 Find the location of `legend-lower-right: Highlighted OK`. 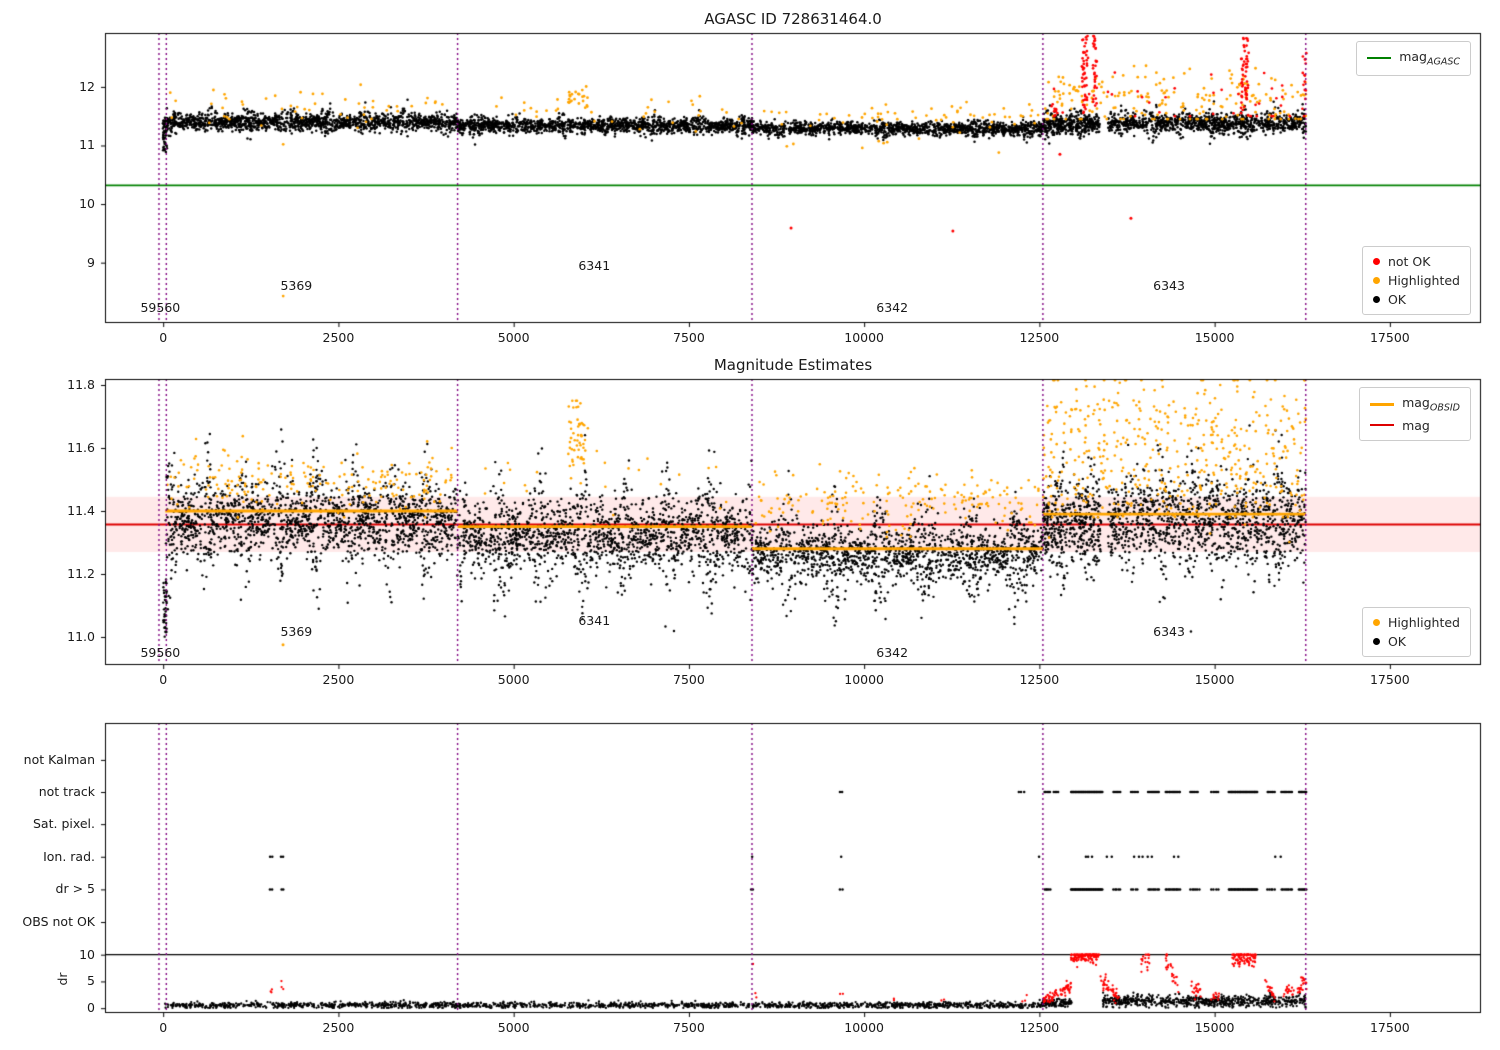

legend-lower-right: Highlighted OK is located at coordinates (1416, 632).